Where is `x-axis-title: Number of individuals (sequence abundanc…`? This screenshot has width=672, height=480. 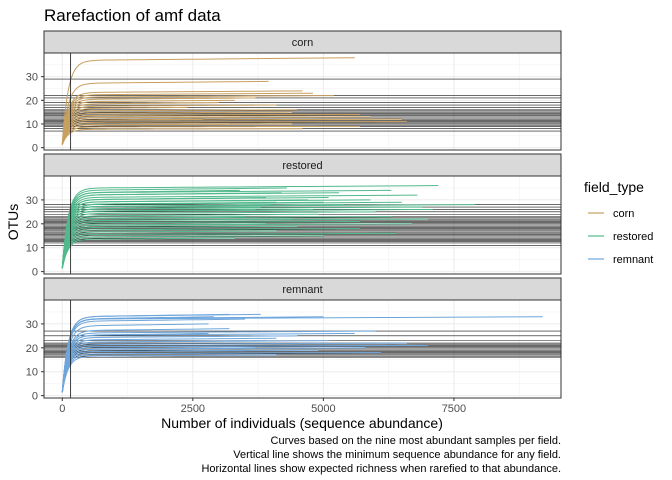
x-axis-title: Number of individuals (sequence abundanc… is located at coordinates (302, 423).